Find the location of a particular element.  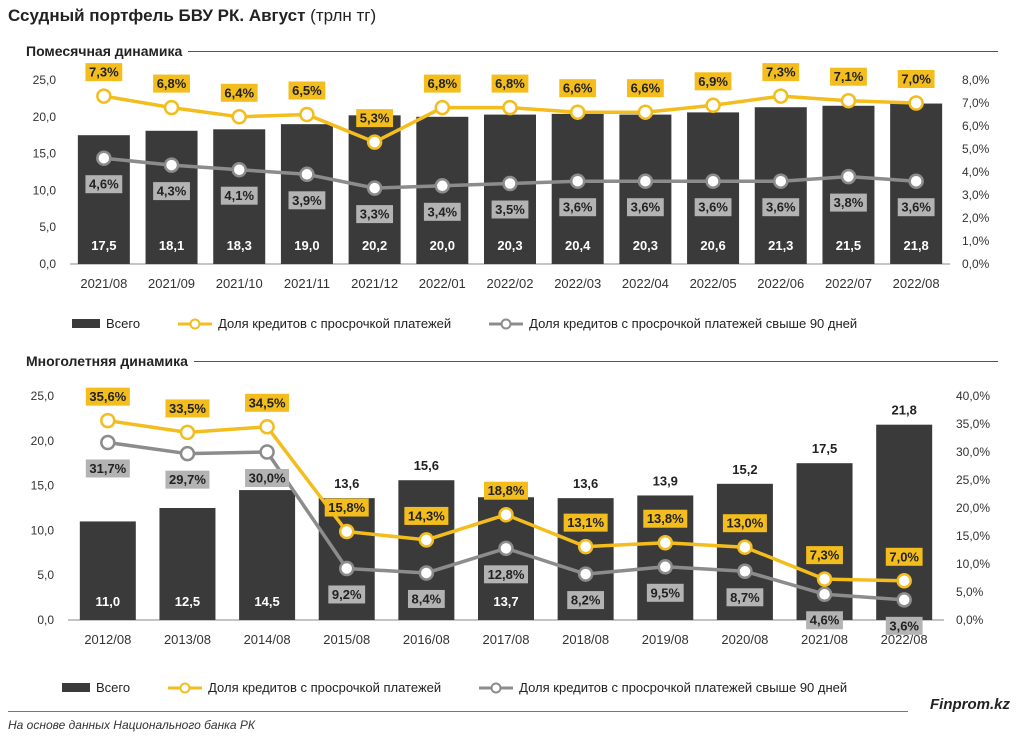

bar-value-label: 15,6 is located at coordinates (426, 465).